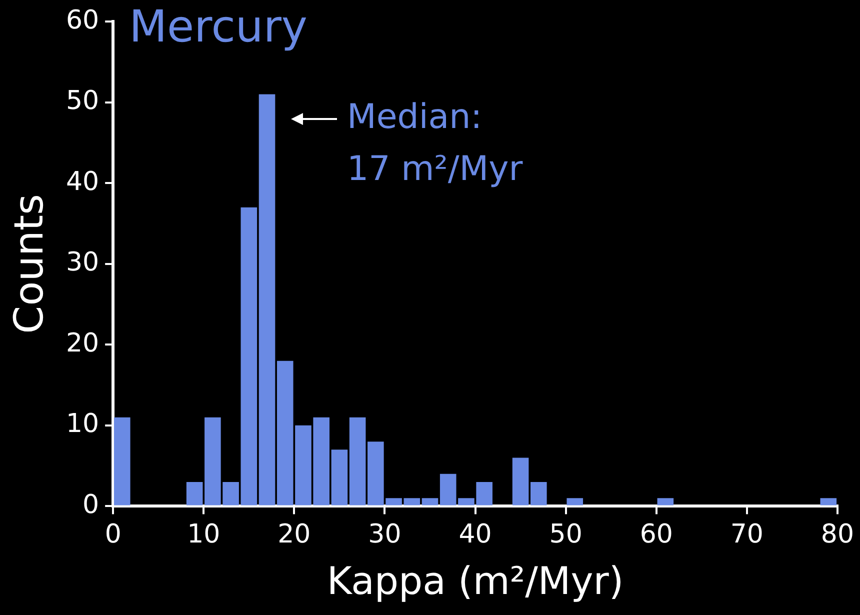 This screenshot has height=615, width=860. I want to click on y-axis-title: Counts, so click(29, 264).